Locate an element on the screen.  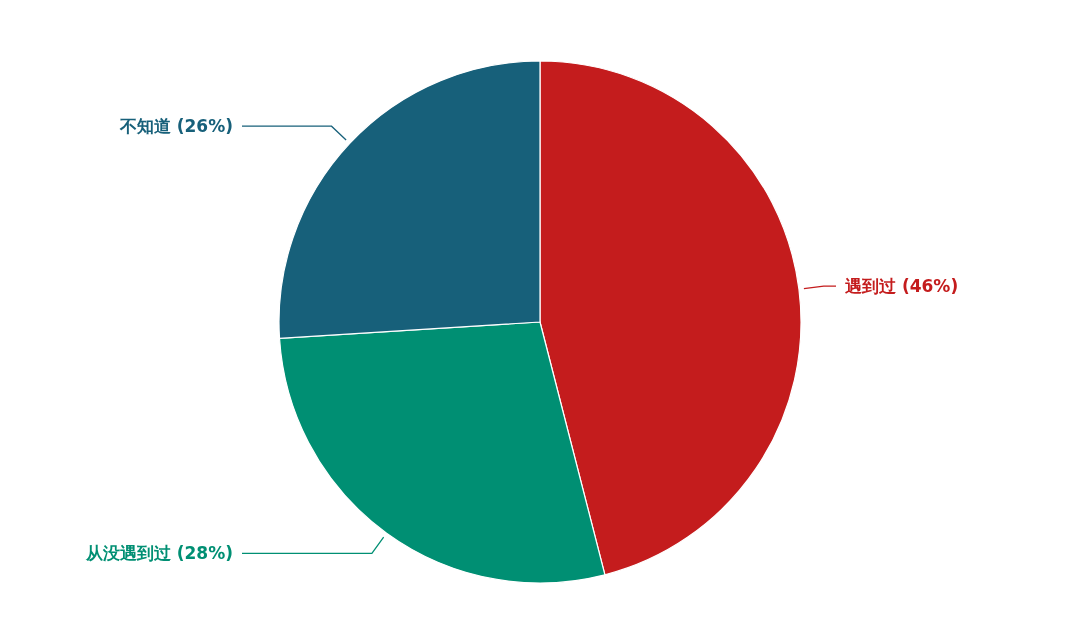
slice-label: 从没遇到过 (28%) is located at coordinates (158, 553).